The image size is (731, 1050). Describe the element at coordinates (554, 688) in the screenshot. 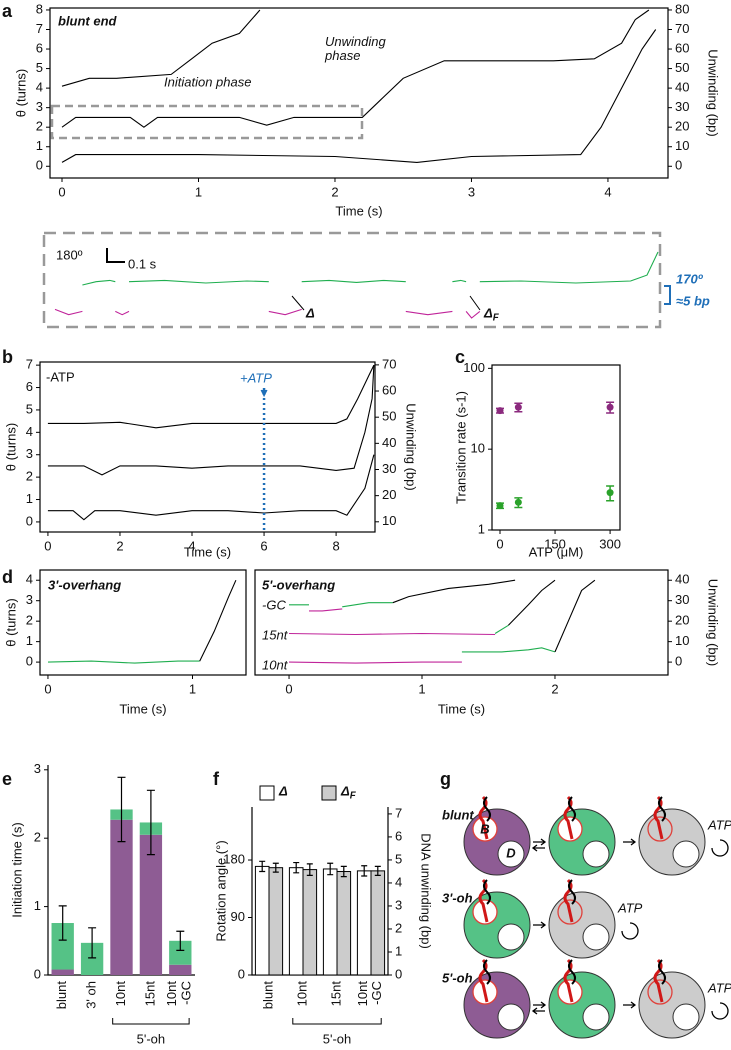

I see `x-tick-label: 2` at that location.